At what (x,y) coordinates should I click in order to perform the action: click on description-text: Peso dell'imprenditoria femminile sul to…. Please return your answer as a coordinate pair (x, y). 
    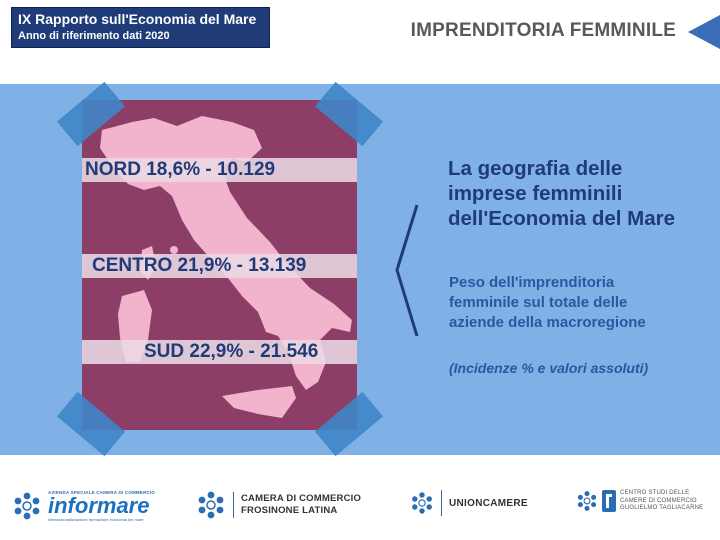
    Looking at the image, I should click on (547, 302).